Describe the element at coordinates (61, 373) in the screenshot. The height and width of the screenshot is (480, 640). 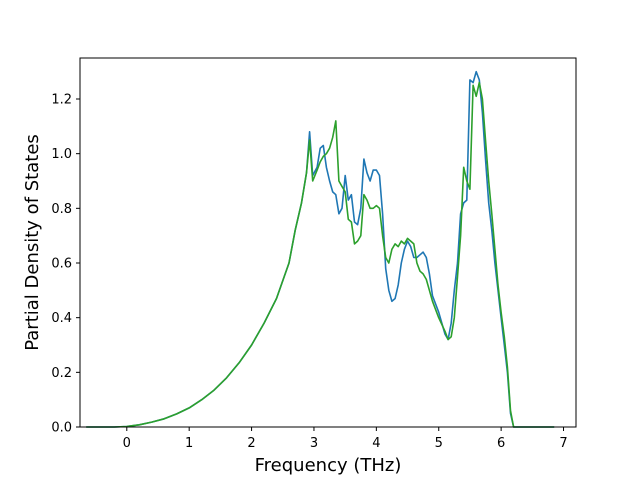
I see `y-tick-label: 0.2` at that location.